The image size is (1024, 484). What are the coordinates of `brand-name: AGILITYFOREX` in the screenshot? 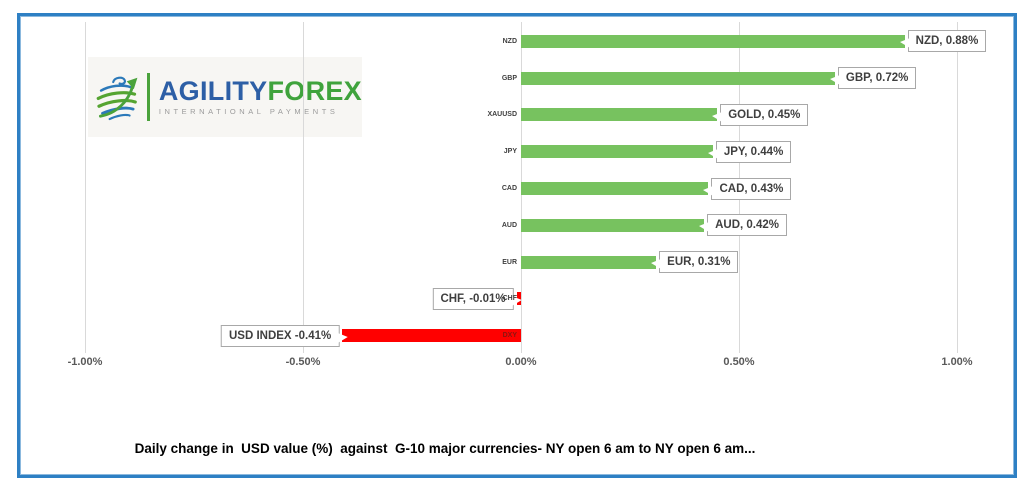 It's located at (260, 91).